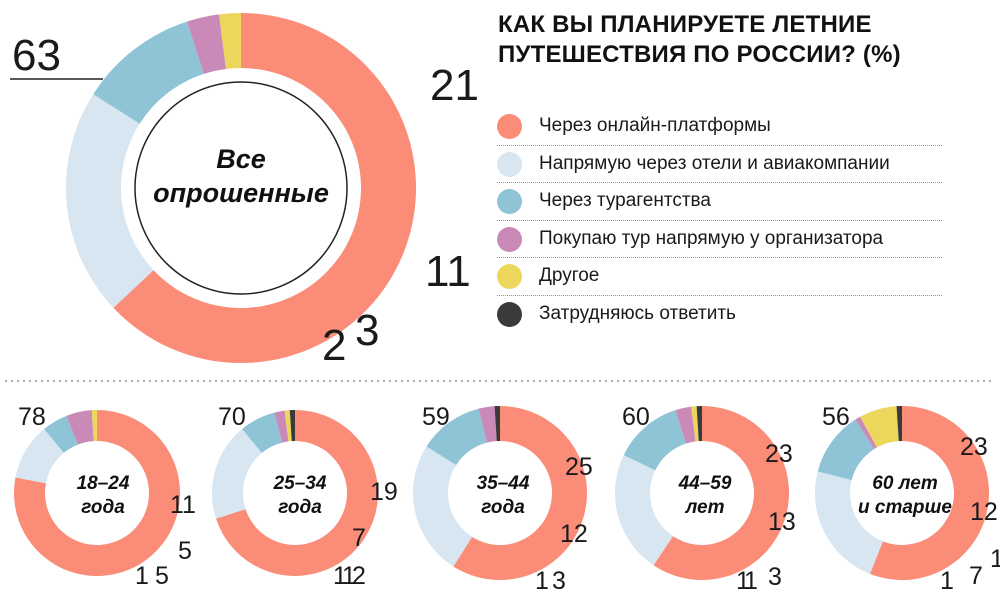 This screenshot has width=1000, height=607. I want to click on chart-title-line-1: КАК ВЫ ПЛАНИРУЕТЕ ЛЕТНИЕ, so click(685, 24).